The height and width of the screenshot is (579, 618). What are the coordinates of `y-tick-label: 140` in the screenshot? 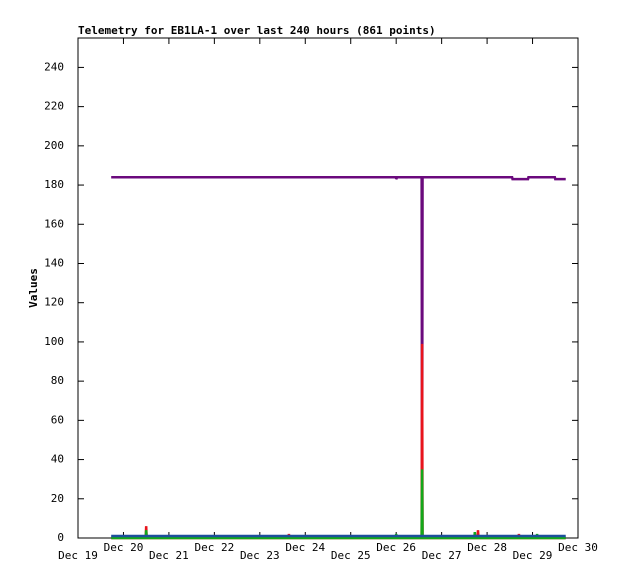 It's located at (54, 262).